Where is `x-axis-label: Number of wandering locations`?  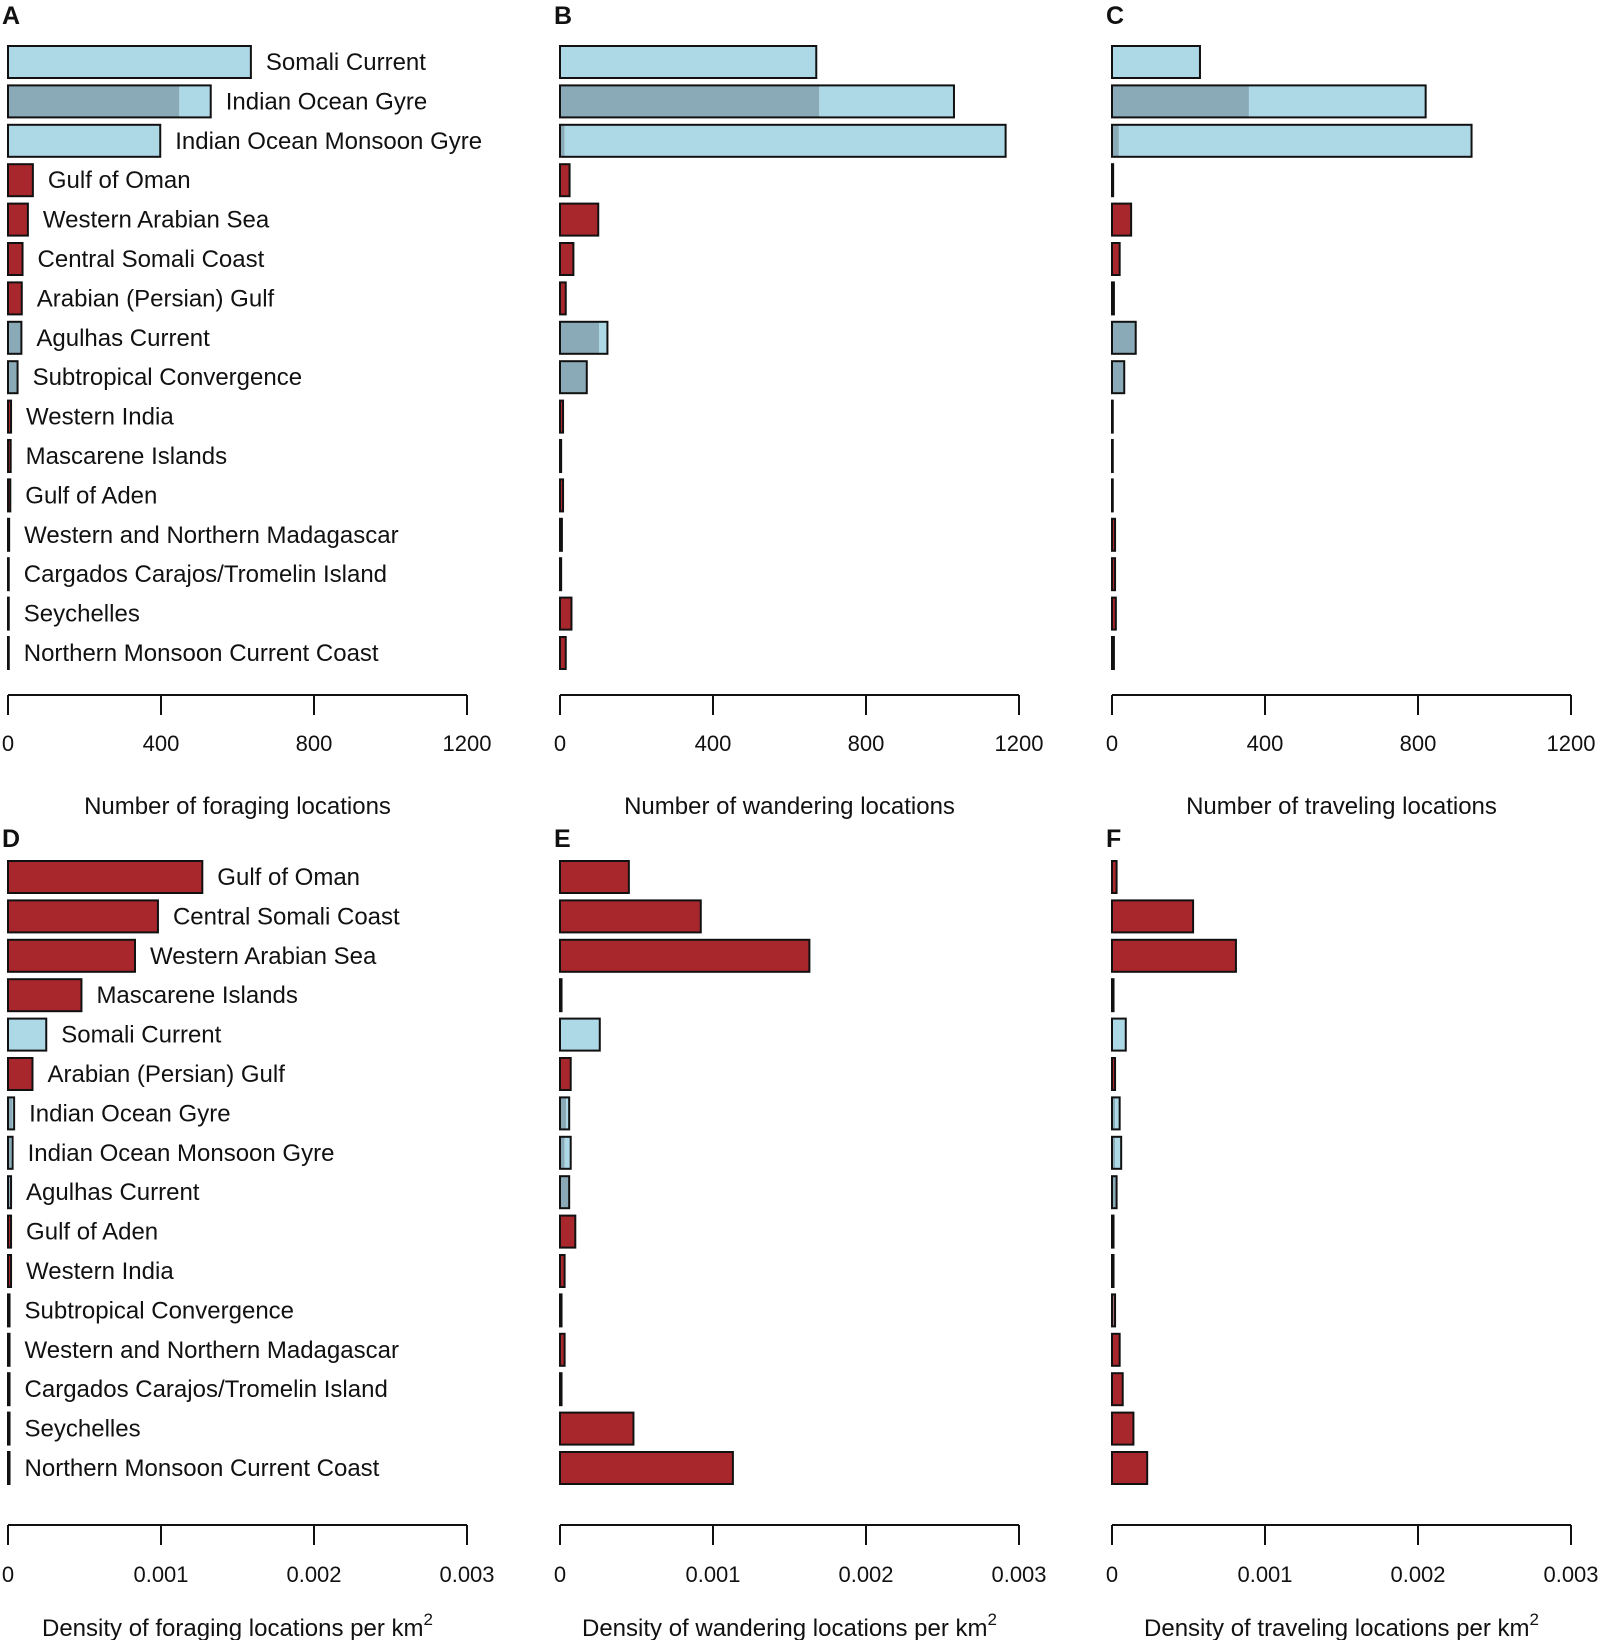 x-axis-label: Number of wandering locations is located at coordinates (789, 806).